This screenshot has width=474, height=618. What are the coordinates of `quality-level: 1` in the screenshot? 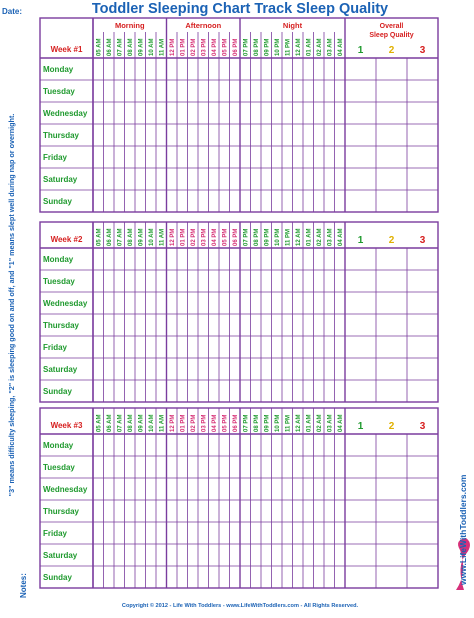 It's located at (361, 50).